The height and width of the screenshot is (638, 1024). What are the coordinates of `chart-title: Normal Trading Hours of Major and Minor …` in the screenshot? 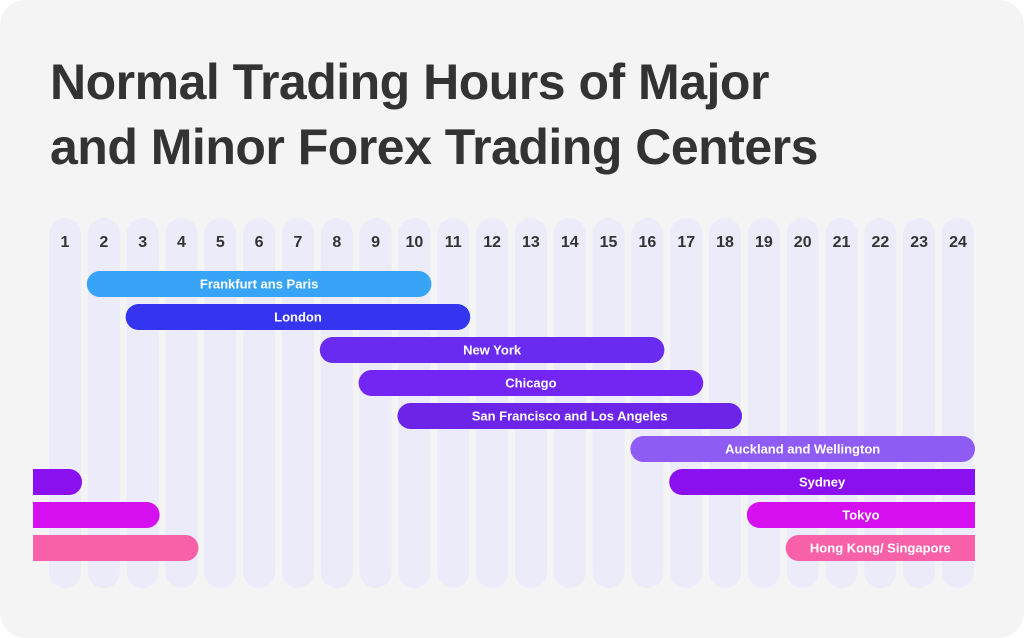 It's located at (434, 114).